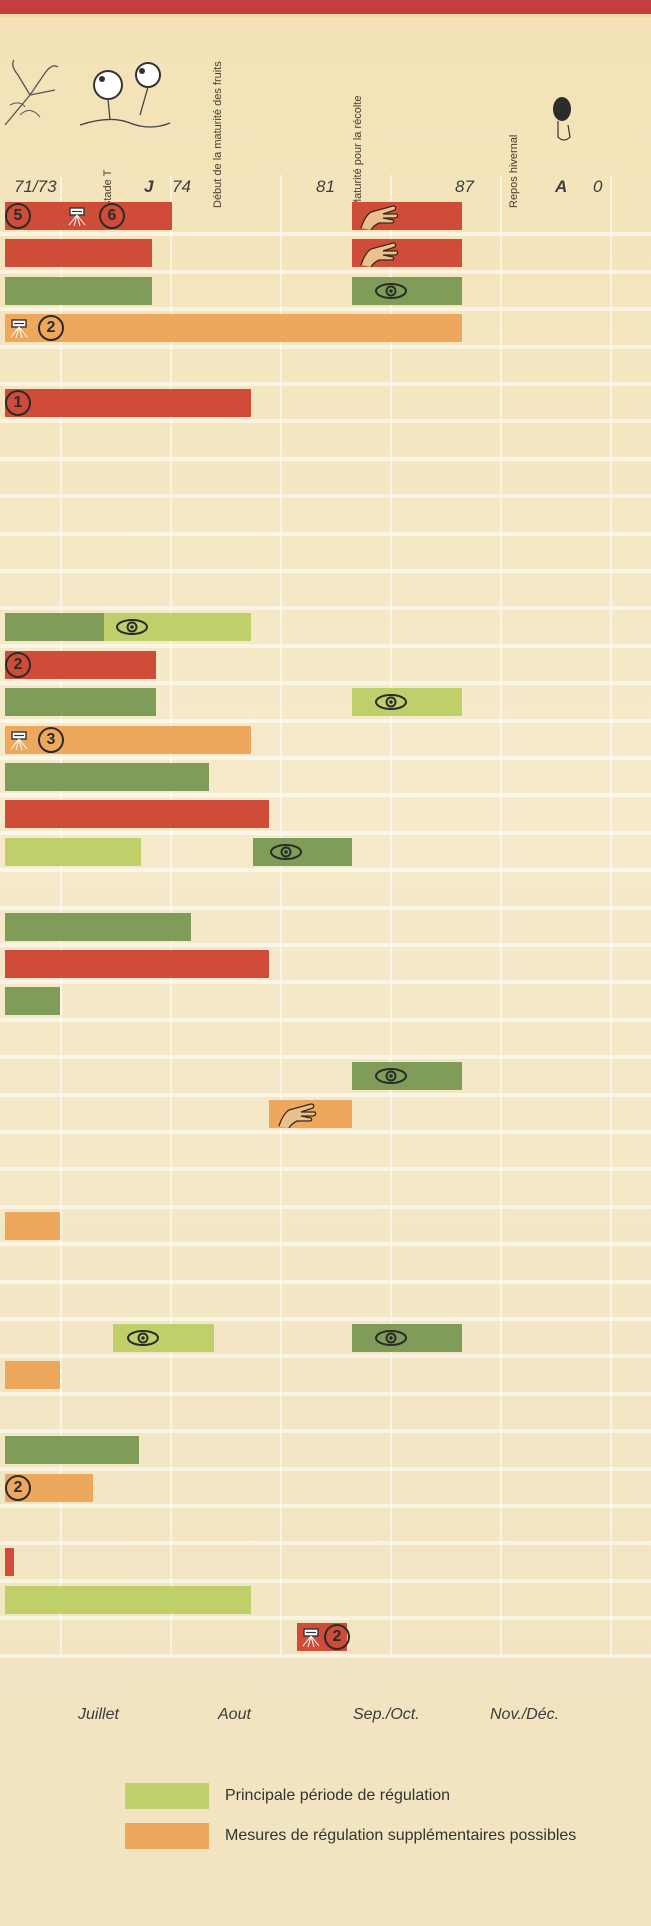  I want to click on tick-81: 81, so click(325, 186).